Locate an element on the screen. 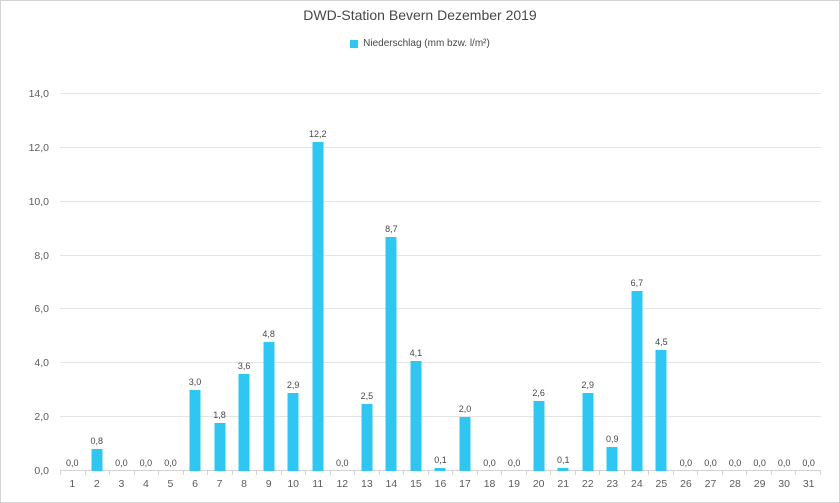 The width and height of the screenshot is (840, 503). y-tick-label: 12,0 is located at coordinates (38, 147).